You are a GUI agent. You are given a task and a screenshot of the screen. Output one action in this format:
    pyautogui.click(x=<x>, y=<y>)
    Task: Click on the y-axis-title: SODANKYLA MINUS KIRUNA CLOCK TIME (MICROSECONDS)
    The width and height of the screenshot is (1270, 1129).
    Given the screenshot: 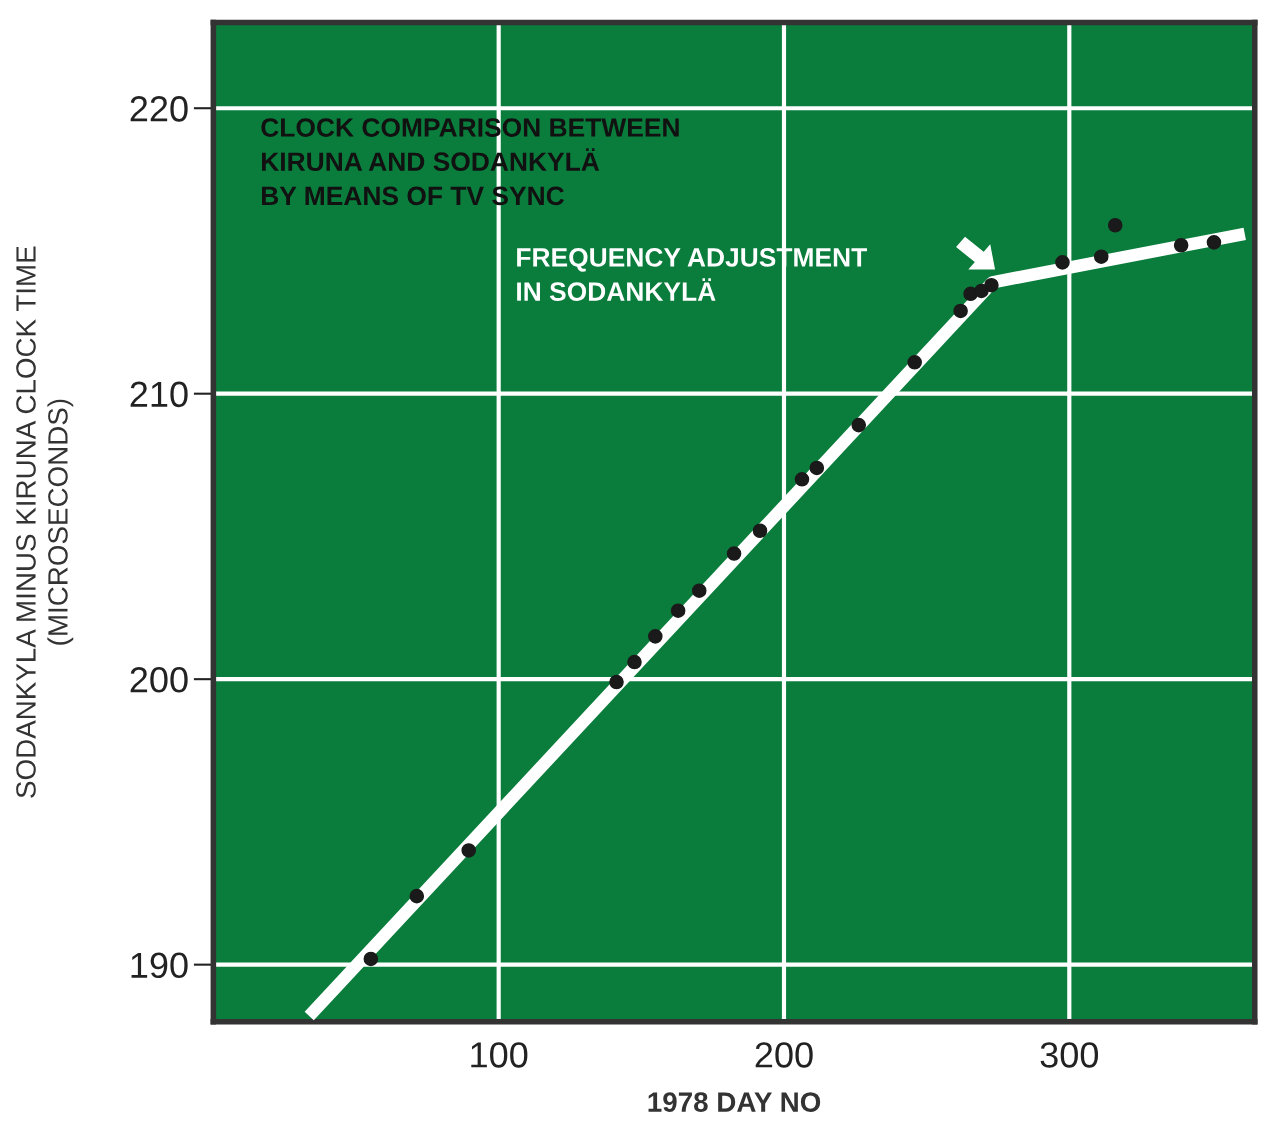 What is the action you would take?
    pyautogui.click(x=45, y=522)
    